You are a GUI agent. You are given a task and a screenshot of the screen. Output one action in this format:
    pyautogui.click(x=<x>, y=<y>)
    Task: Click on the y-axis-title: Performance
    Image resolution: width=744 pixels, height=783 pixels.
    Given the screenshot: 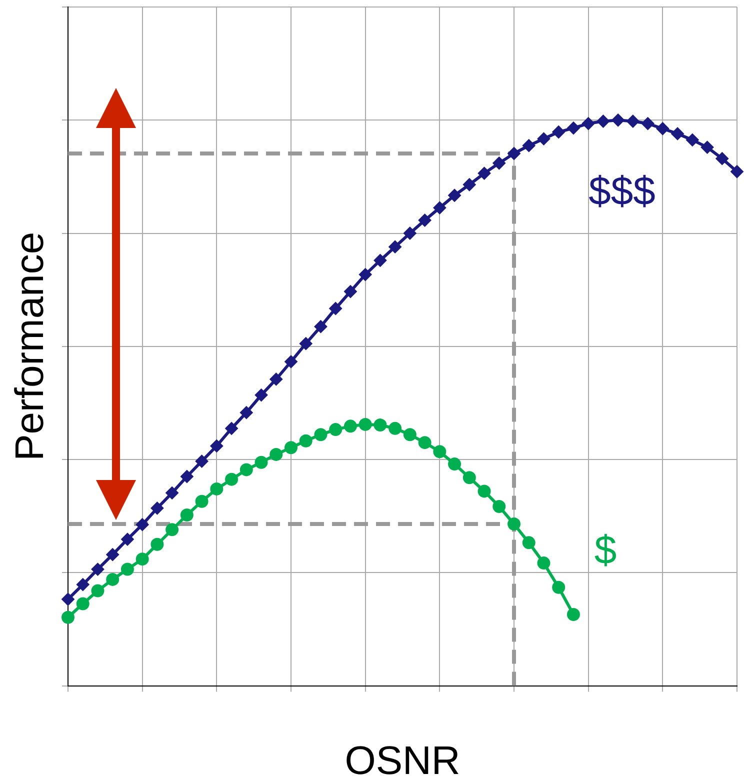 What is the action you would take?
    pyautogui.click(x=30, y=346)
    